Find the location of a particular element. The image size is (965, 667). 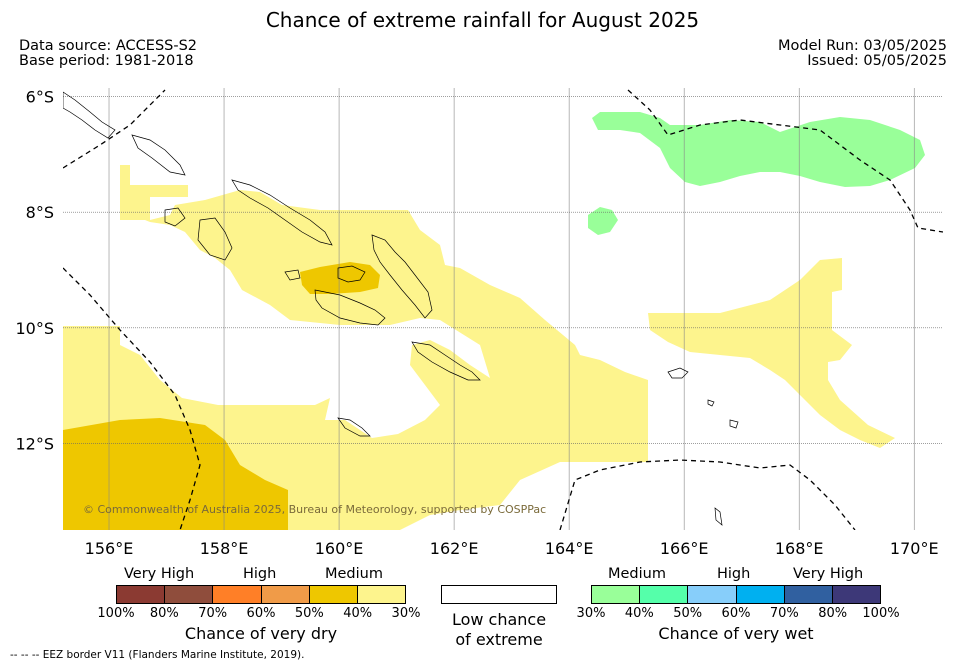

longitude-label-4: 164°E is located at coordinates (569, 548).